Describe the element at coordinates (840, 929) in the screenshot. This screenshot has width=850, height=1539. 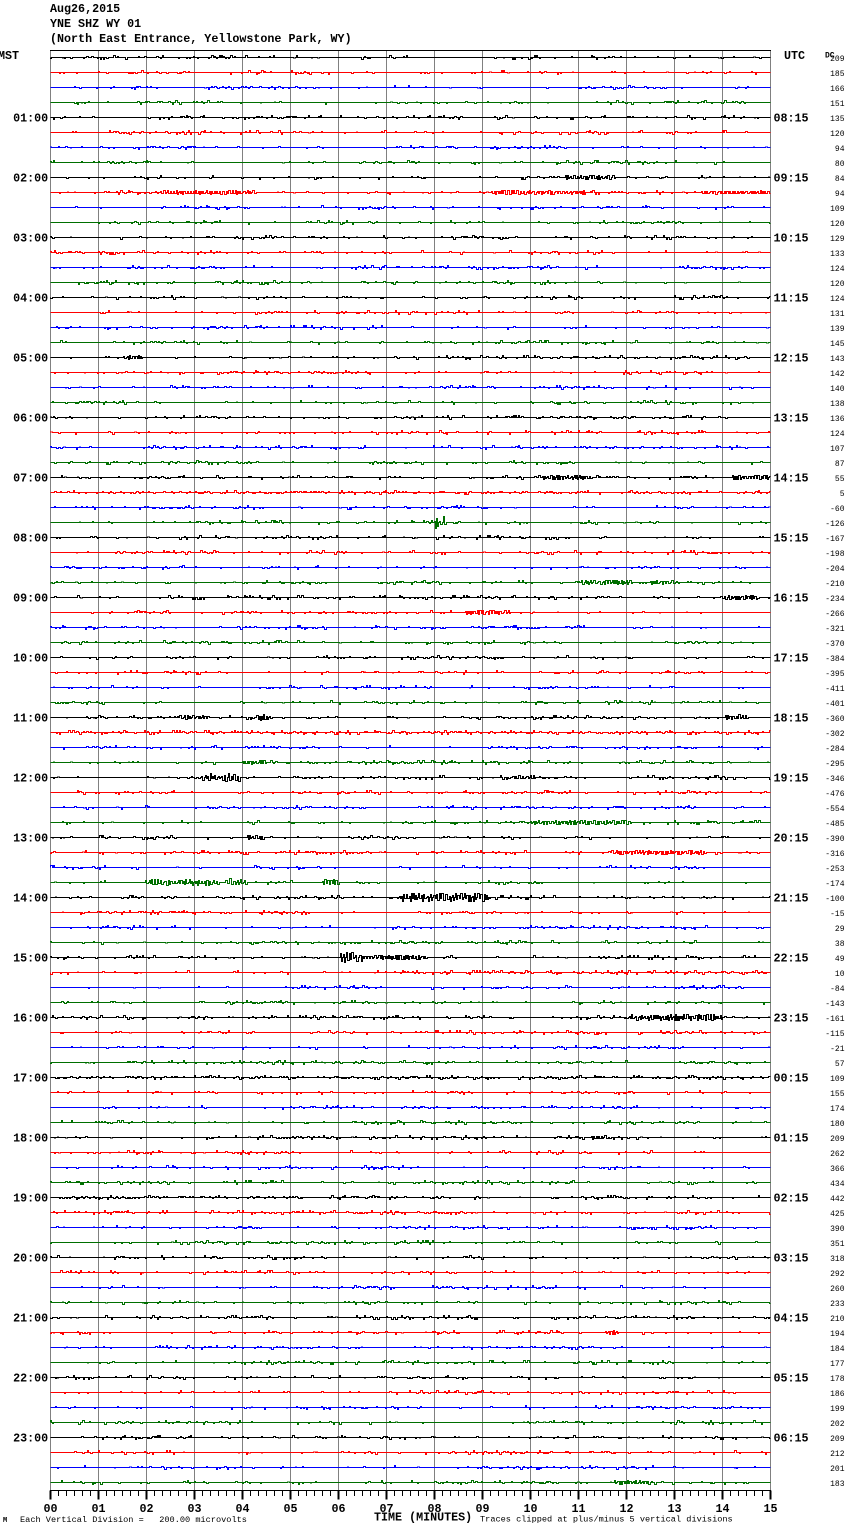
I see `svg-text: 29` at that location.